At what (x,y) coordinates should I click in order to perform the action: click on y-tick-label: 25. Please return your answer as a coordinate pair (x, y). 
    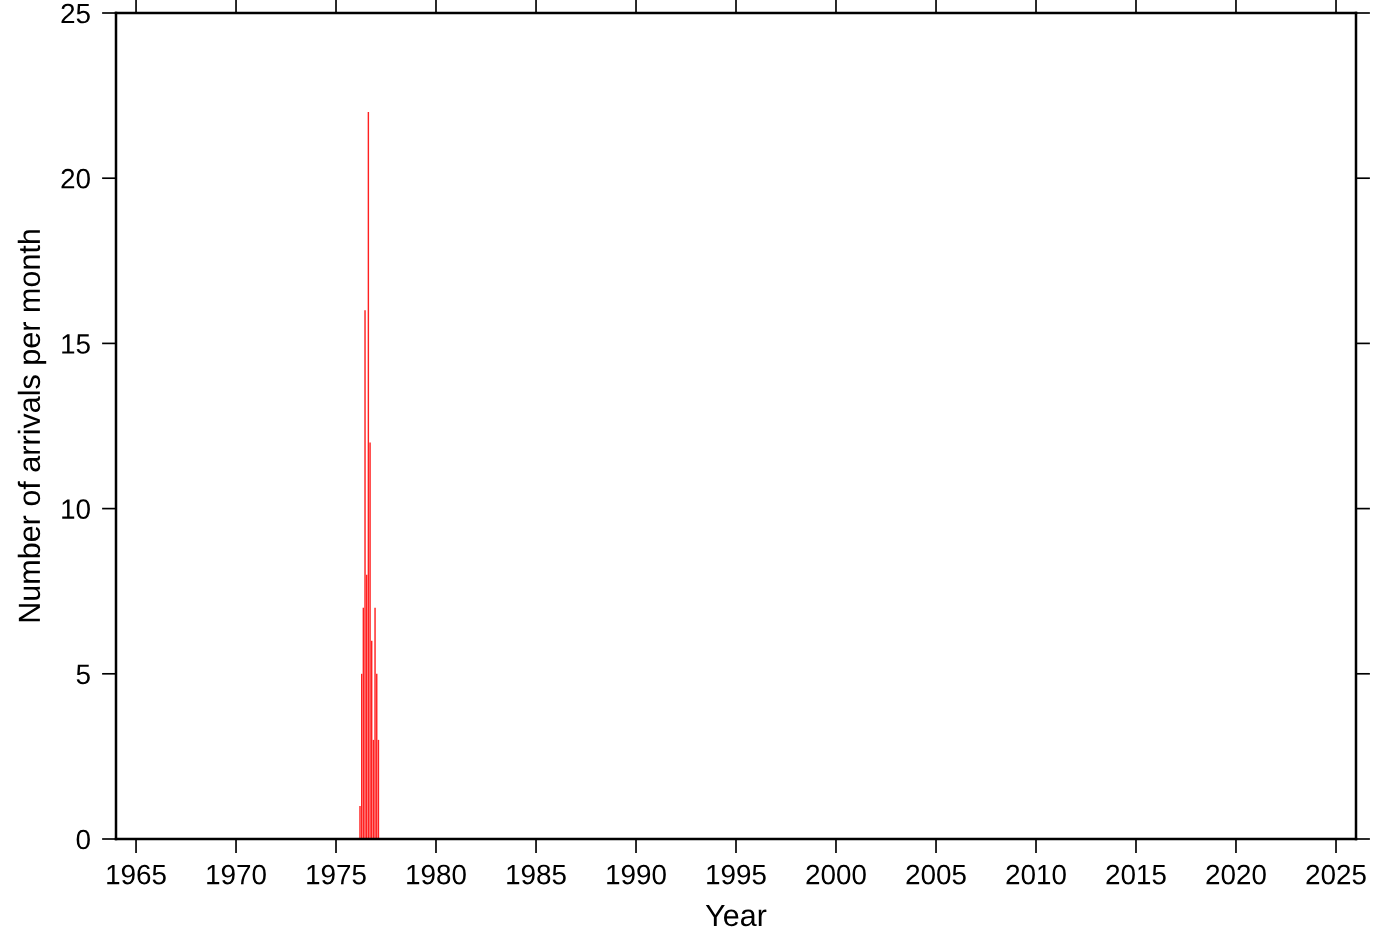
    Looking at the image, I should click on (75, 13).